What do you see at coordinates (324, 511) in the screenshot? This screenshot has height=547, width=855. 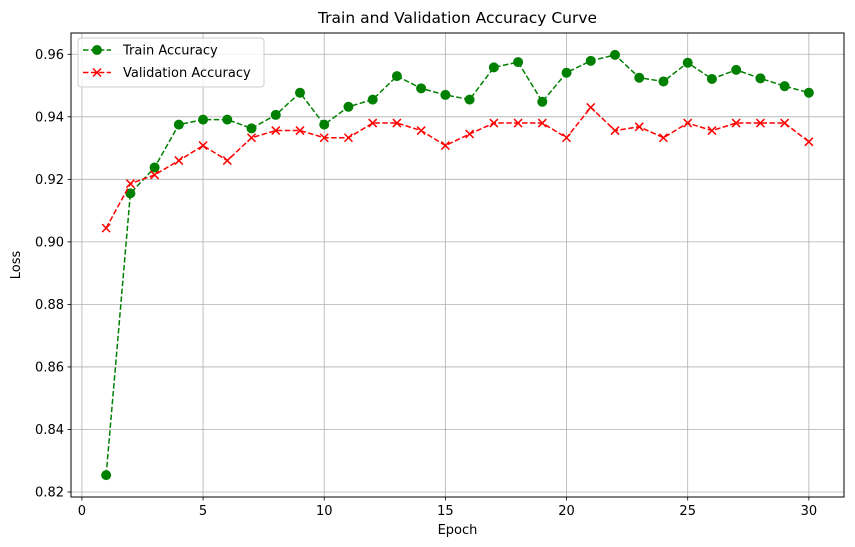 I see `x-tick-label: 10` at bounding box center [324, 511].